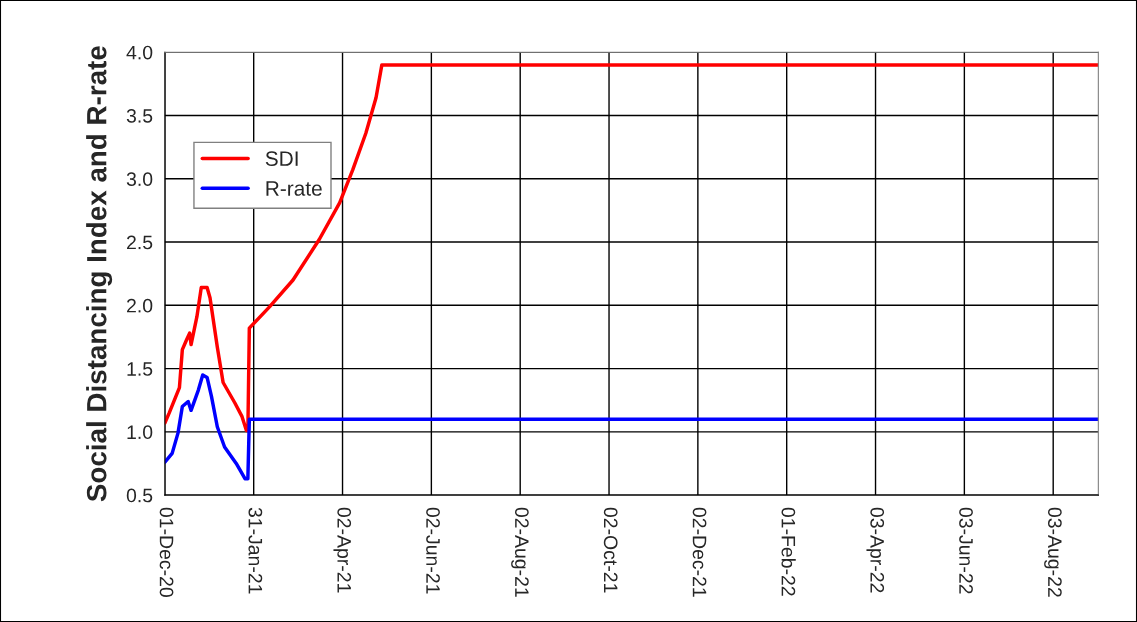  Describe the element at coordinates (140, 369) in the screenshot. I see `y-tick-label: 1.5` at that location.